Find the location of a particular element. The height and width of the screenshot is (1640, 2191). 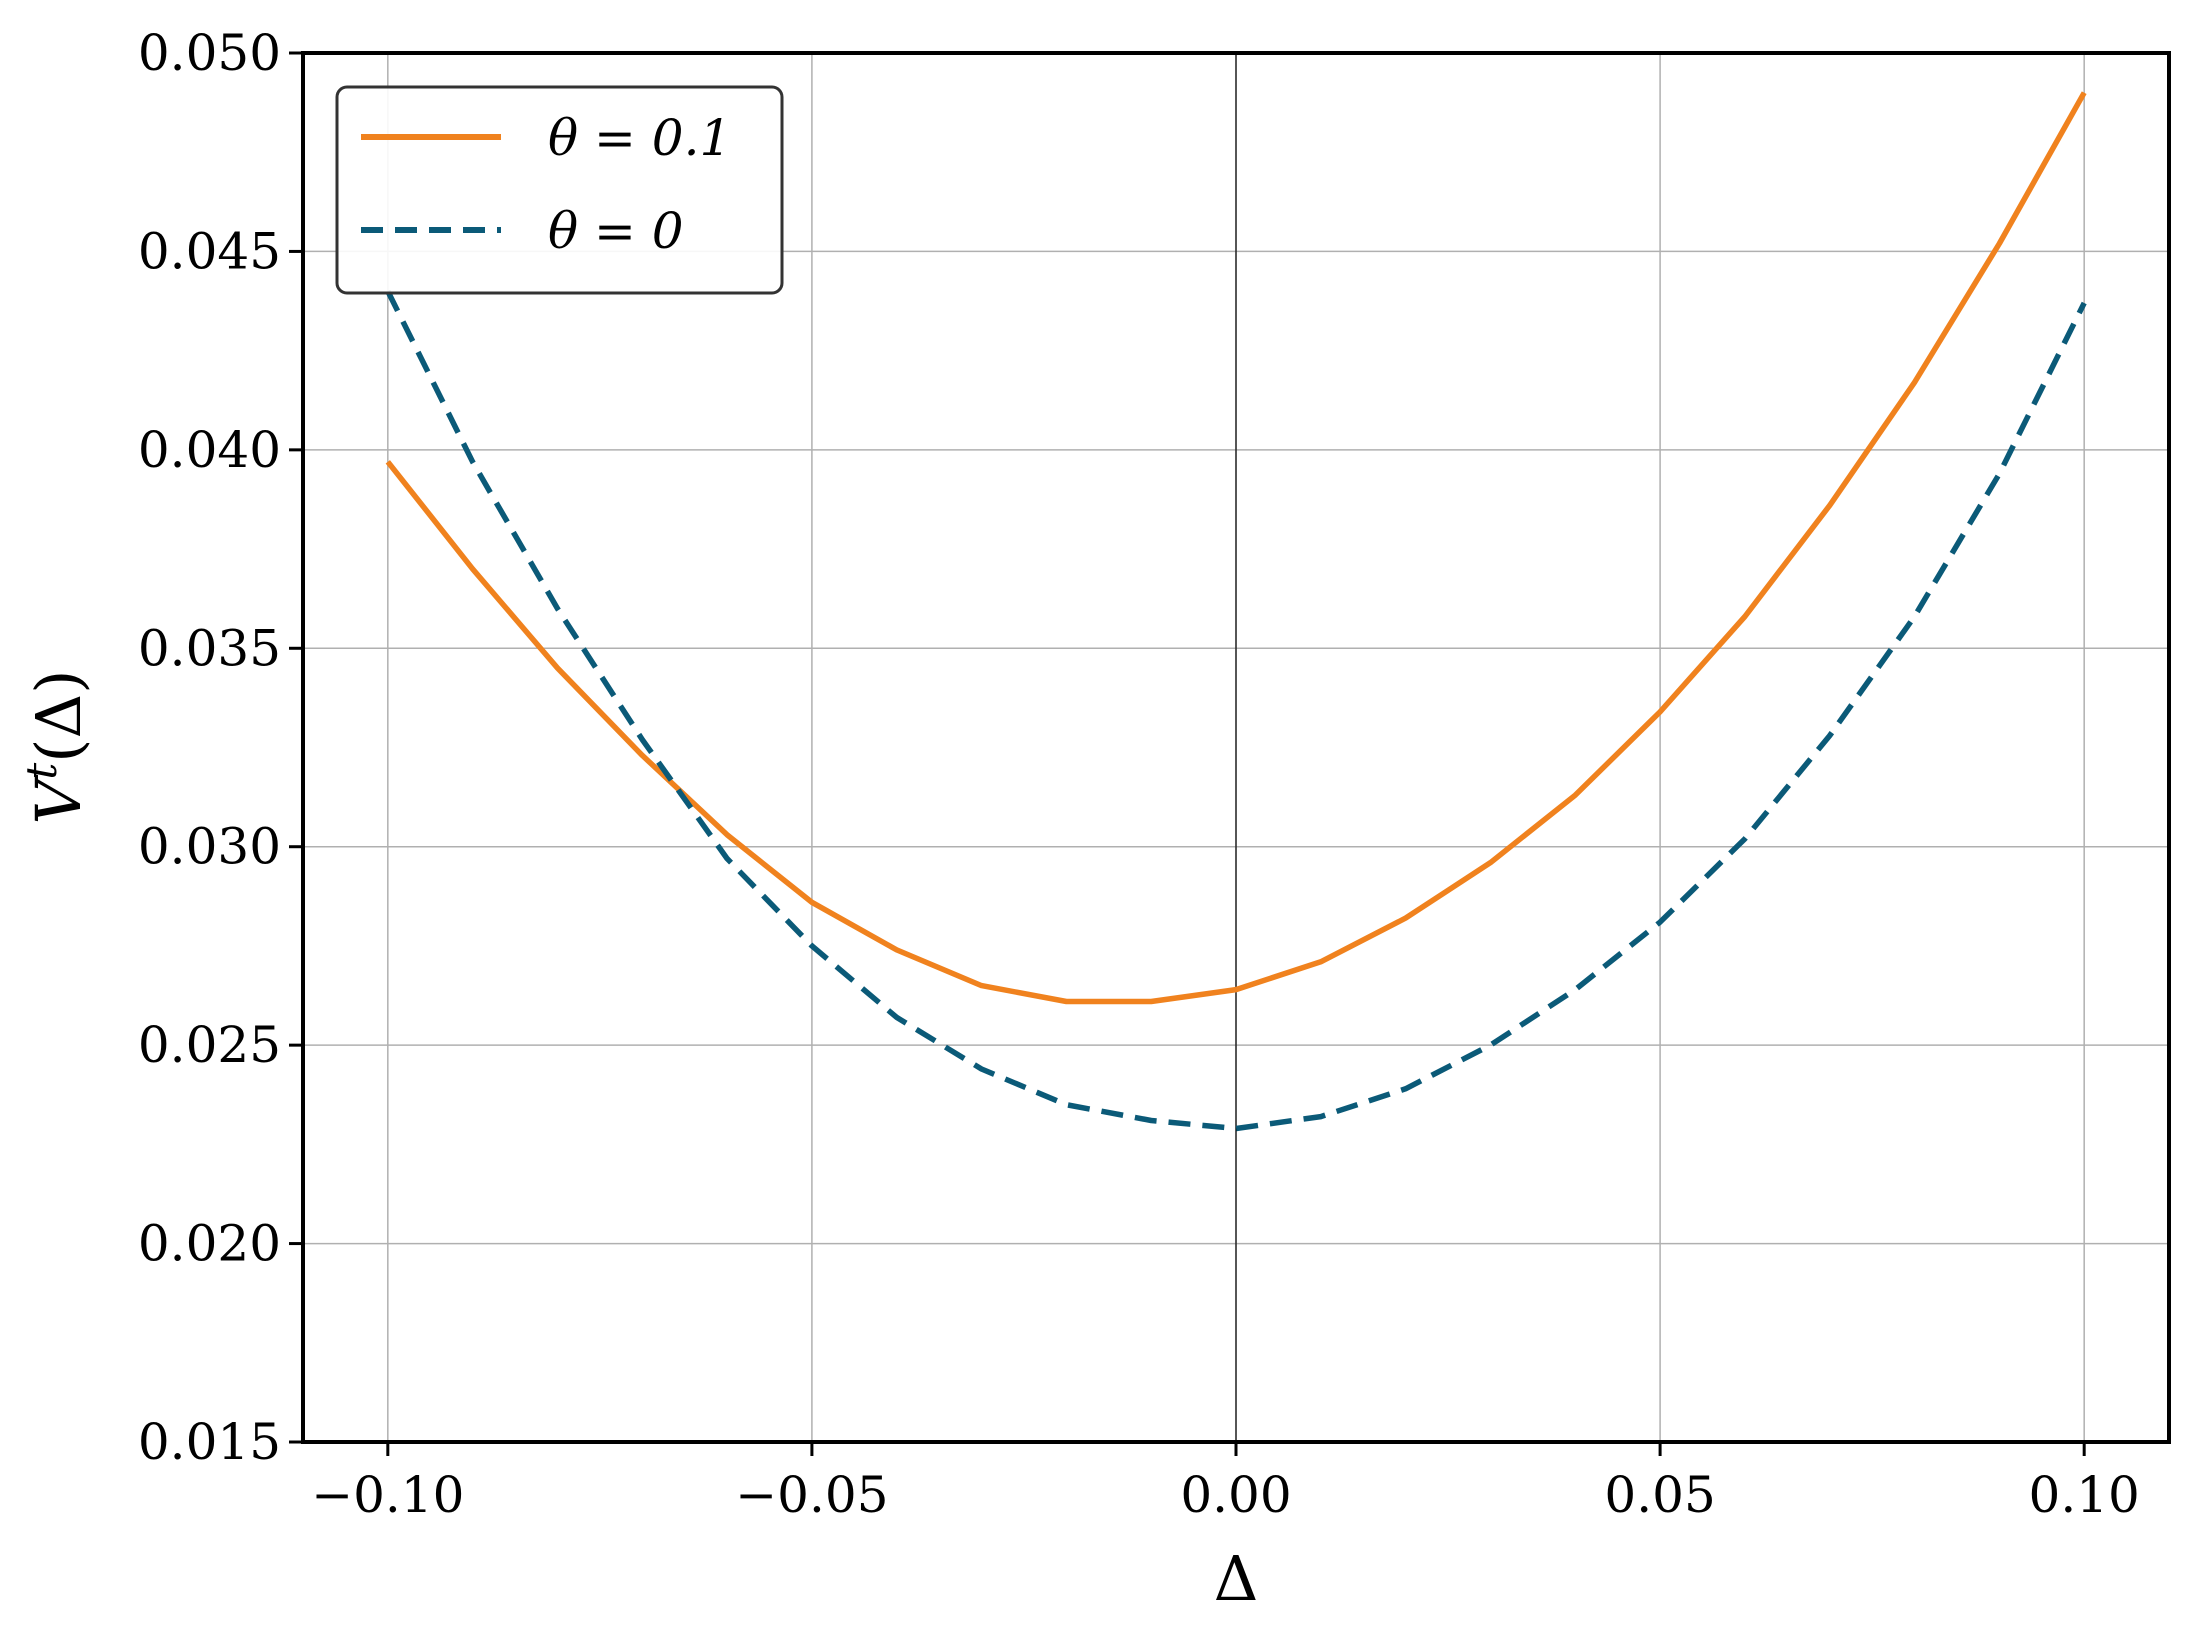

y-tick-label: 0.040 is located at coordinates (209, 450).